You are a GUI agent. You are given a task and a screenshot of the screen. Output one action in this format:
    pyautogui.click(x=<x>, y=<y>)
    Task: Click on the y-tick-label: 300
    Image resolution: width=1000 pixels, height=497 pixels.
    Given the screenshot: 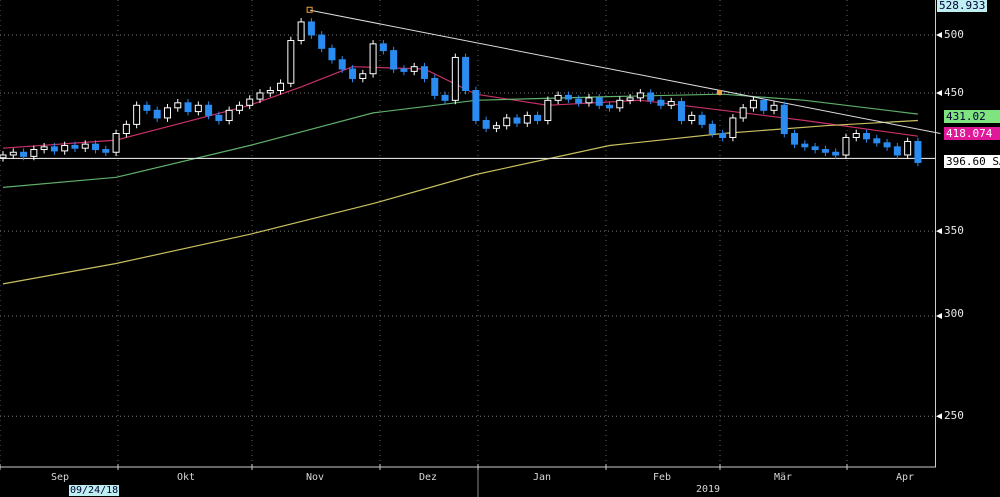 What is the action you would take?
    pyautogui.click(x=954, y=313)
    